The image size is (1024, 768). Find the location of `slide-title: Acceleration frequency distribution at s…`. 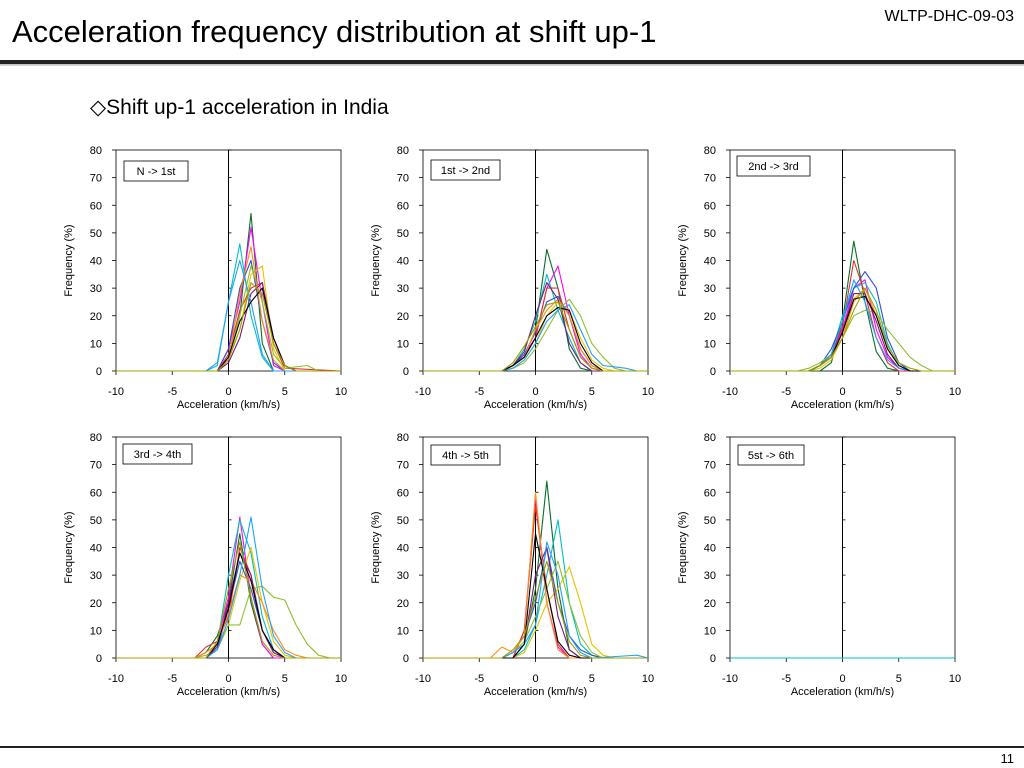

slide-title: Acceleration frequency distribution at s… is located at coordinates (334, 31).